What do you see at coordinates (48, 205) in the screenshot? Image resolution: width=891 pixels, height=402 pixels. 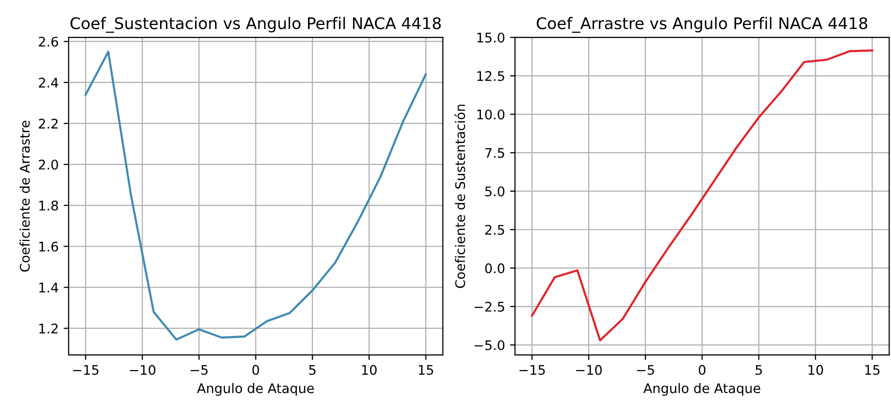 I see `y-tick-label: 1.8` at bounding box center [48, 205].